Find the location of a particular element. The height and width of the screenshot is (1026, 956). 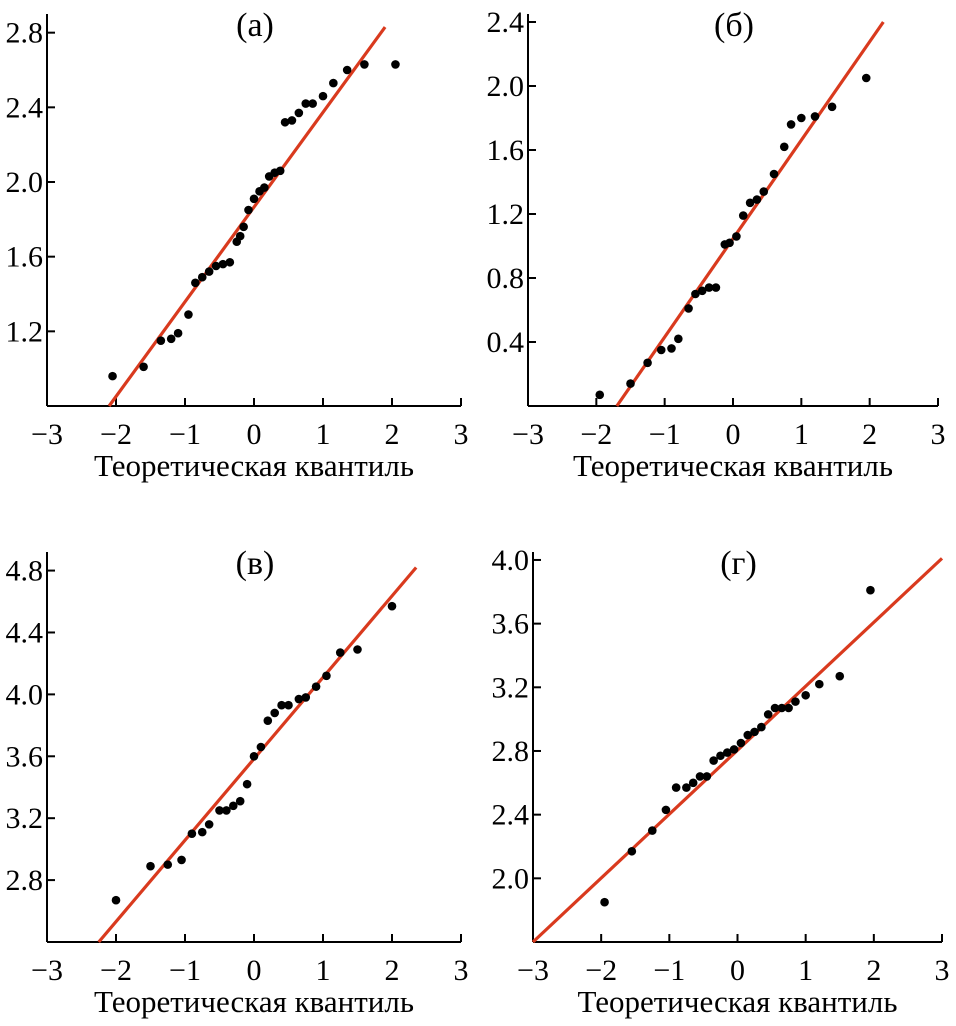

x-tick-label-g: 2 is located at coordinates (873, 970).